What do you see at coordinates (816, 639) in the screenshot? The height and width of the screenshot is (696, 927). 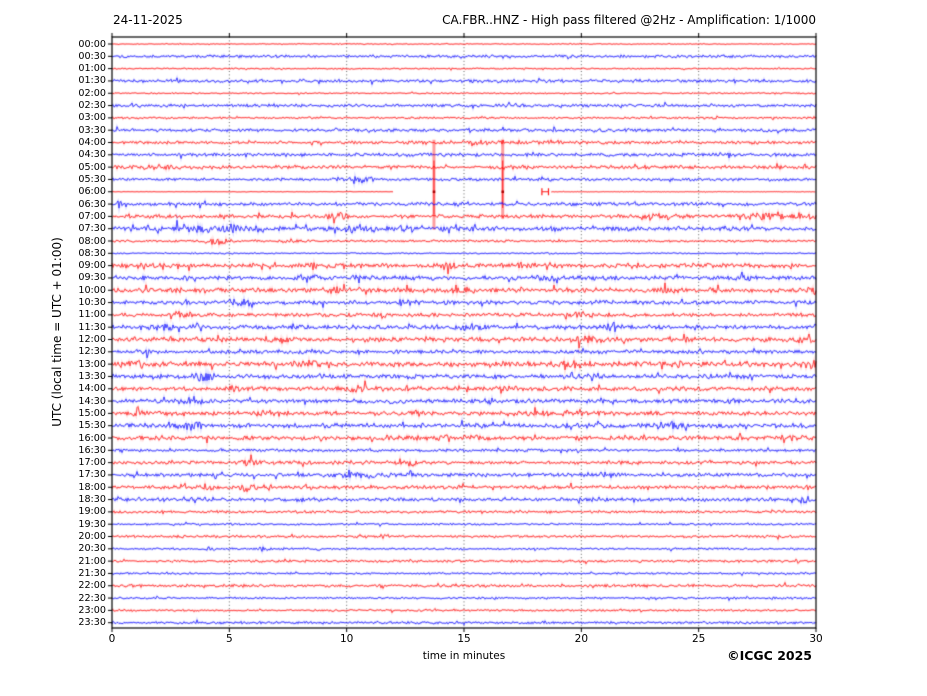 I see `x-tick-label: 30` at bounding box center [816, 639].